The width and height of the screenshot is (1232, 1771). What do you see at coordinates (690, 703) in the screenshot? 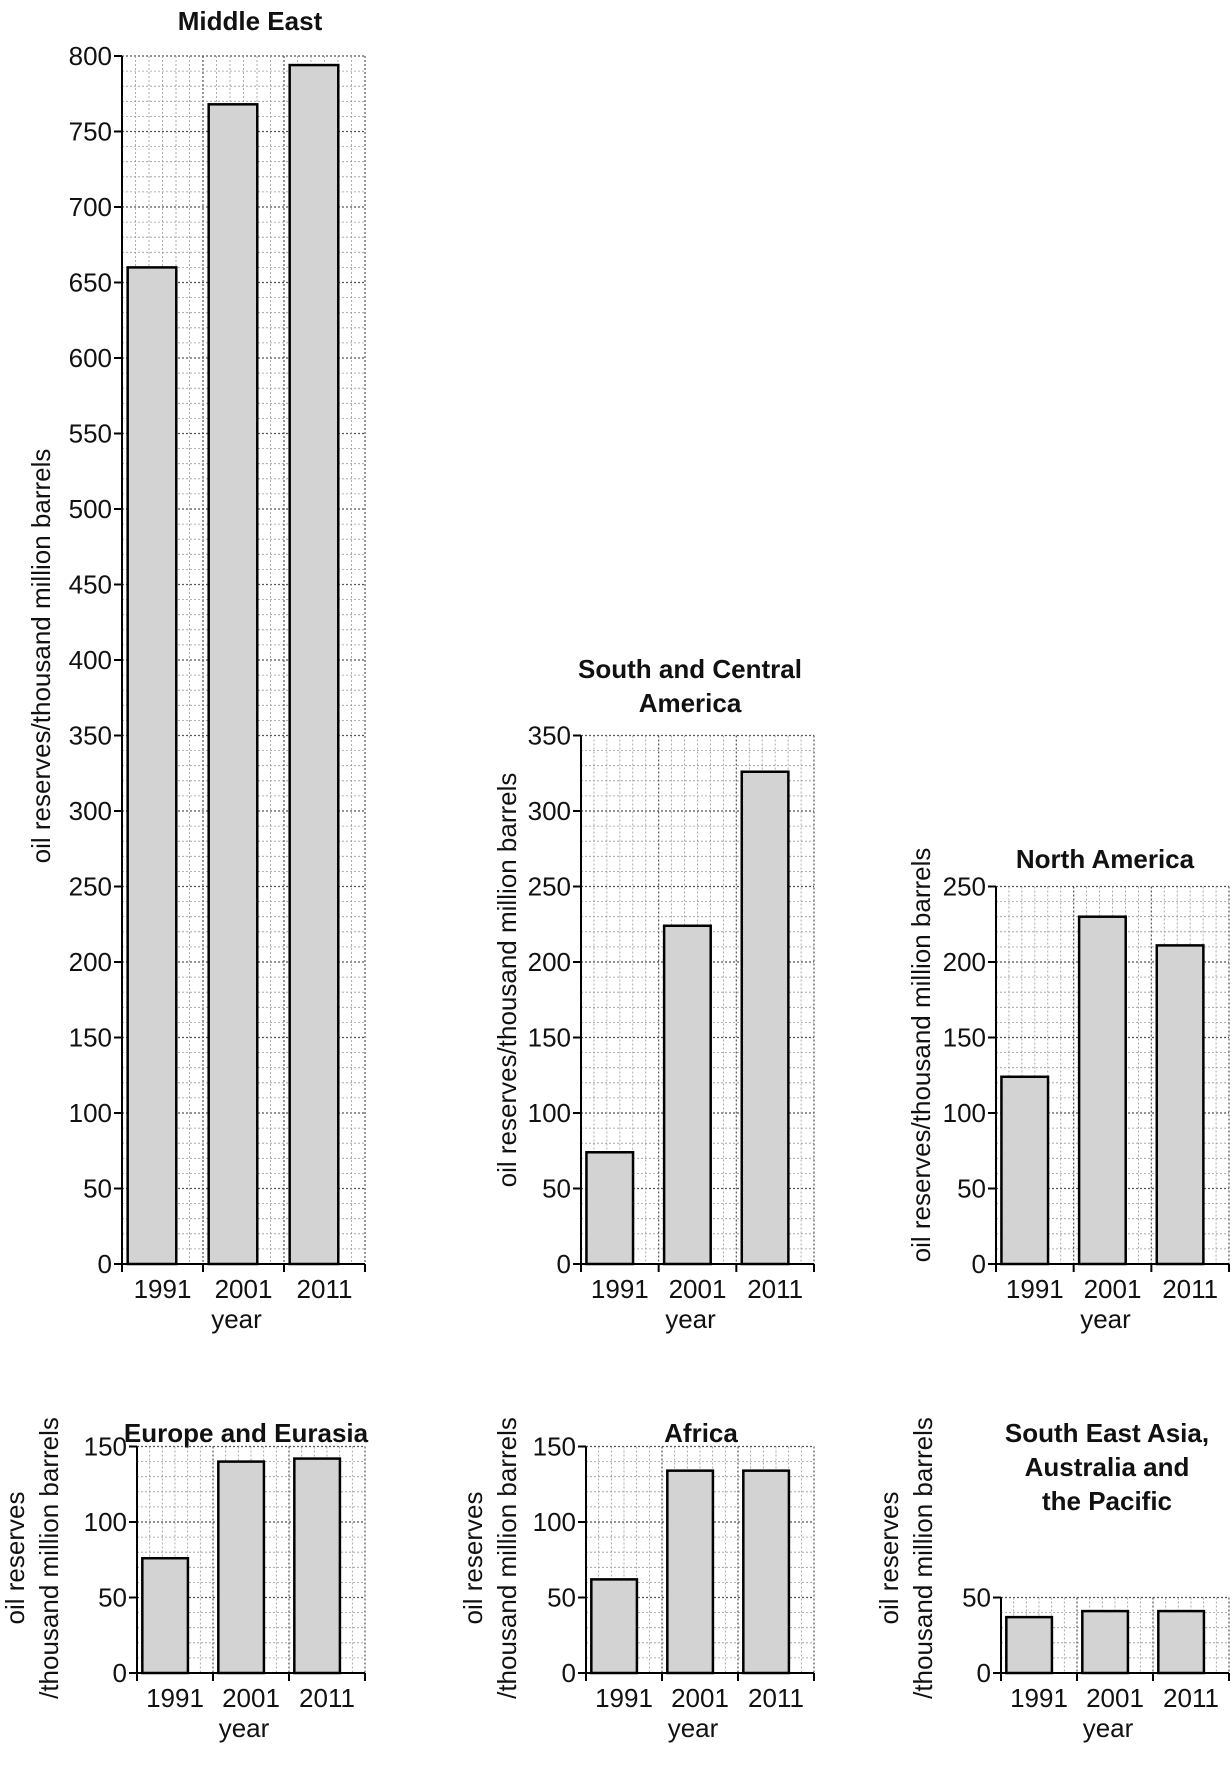
I see `chart-title: America` at bounding box center [690, 703].